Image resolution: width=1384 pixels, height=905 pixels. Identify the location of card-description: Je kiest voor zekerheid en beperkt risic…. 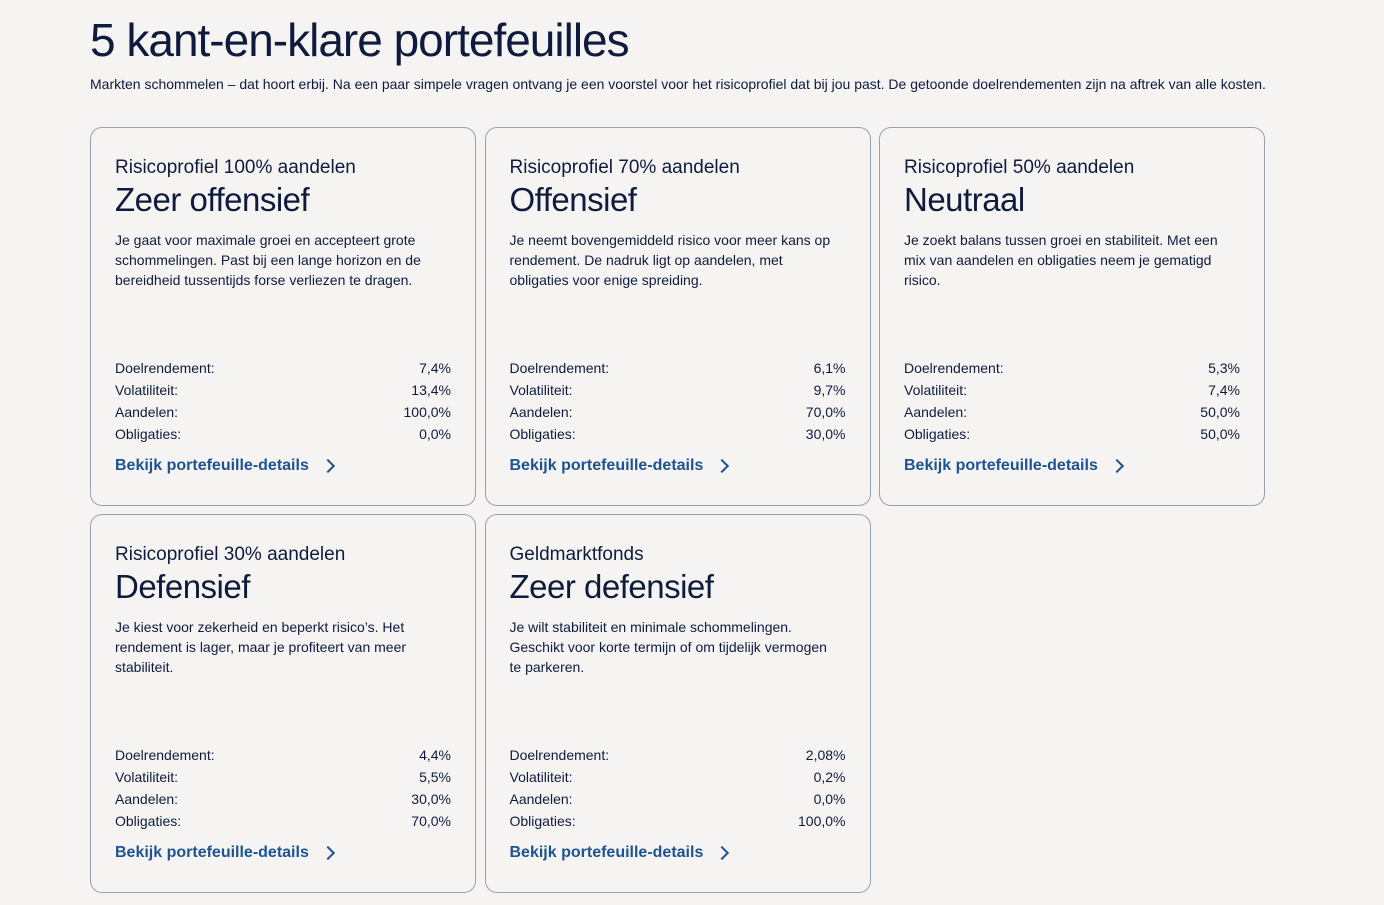
(261, 647).